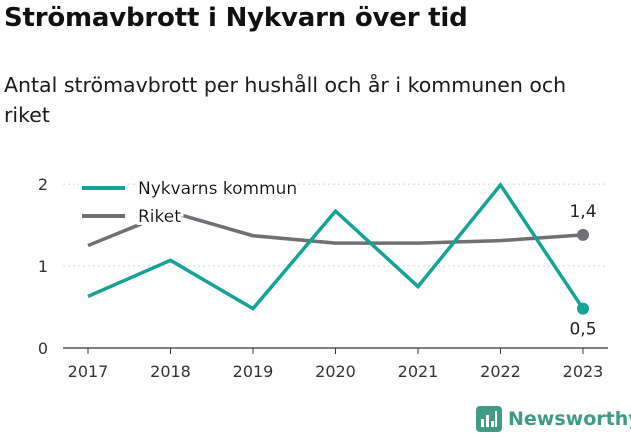 This screenshot has width=631, height=439. I want to click on x-tick-label: 2018, so click(170, 371).